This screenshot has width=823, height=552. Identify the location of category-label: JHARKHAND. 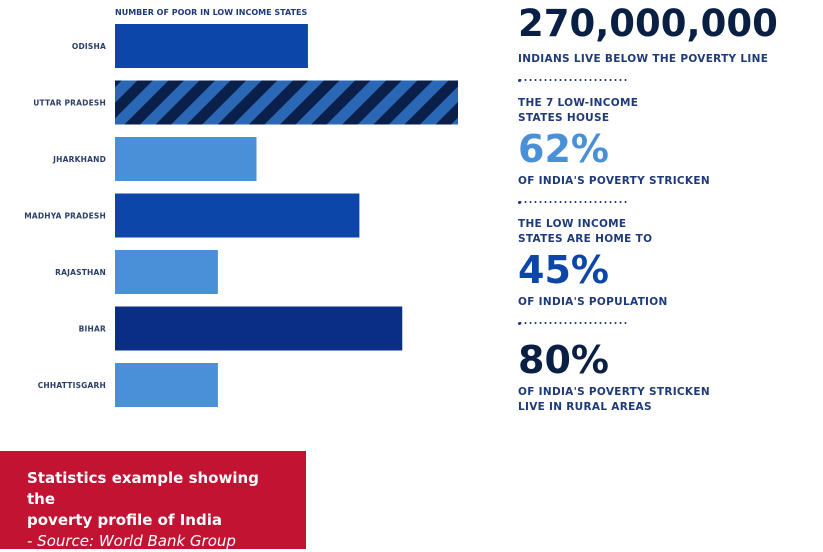
(79, 159).